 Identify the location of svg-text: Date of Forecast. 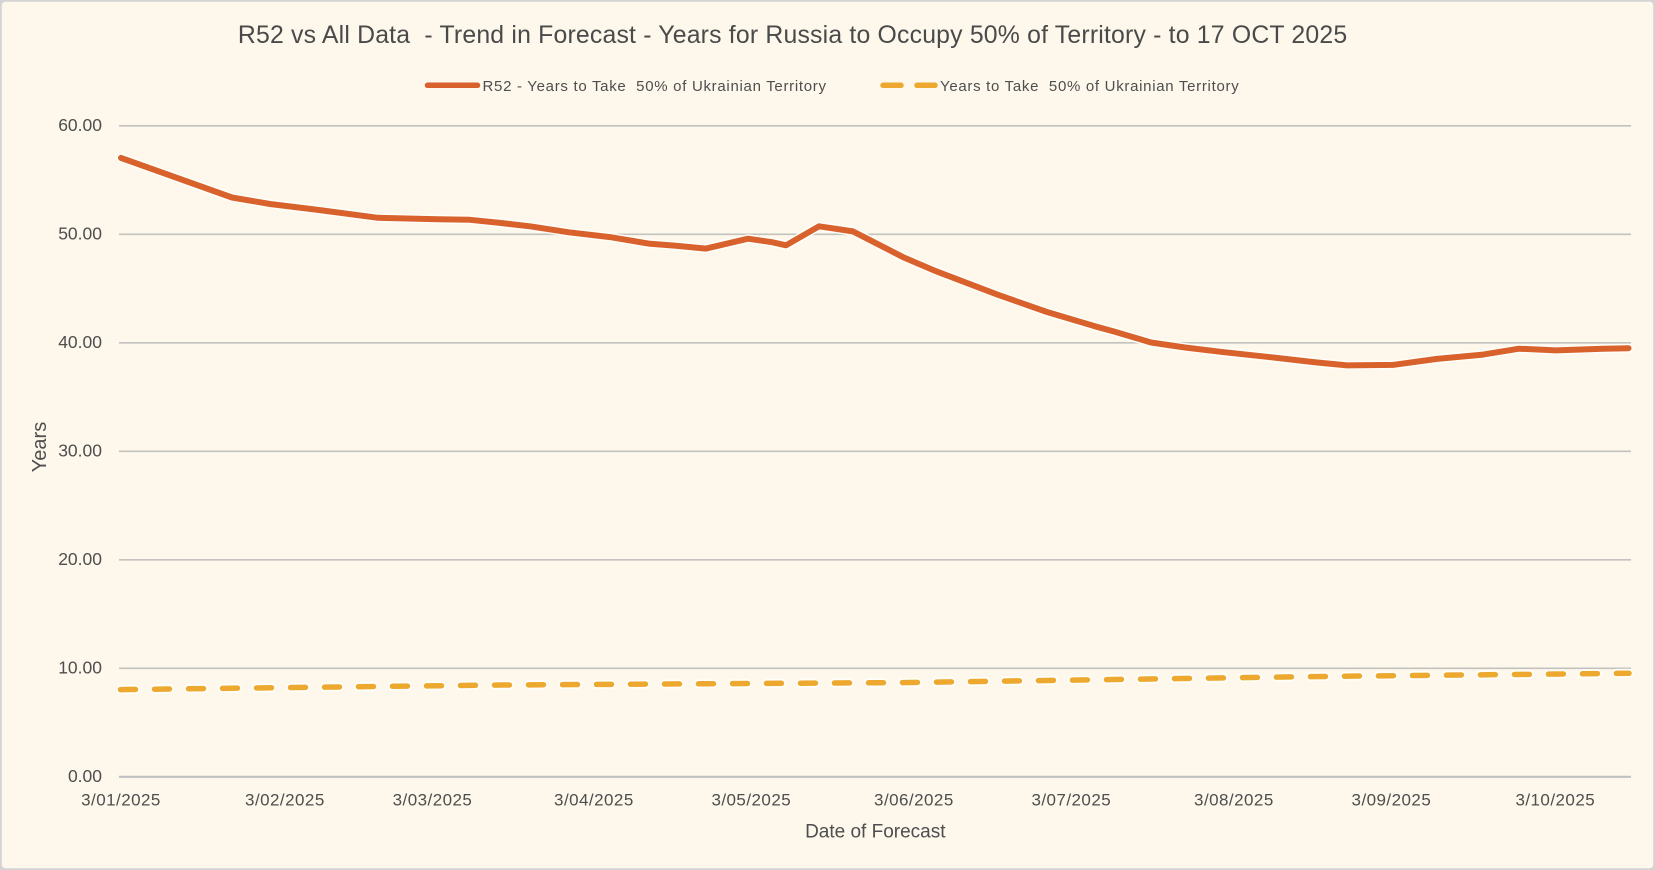
(875, 832).